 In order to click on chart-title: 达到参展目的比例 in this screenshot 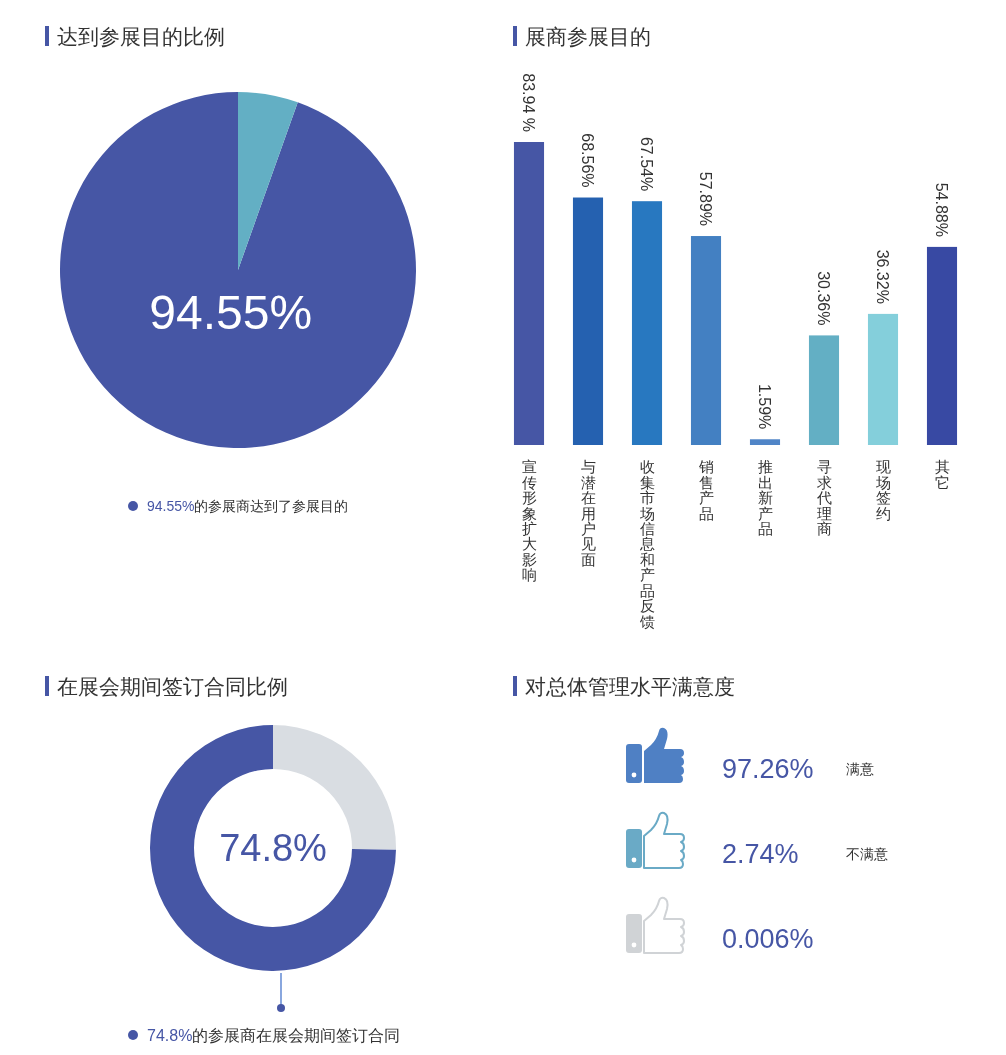, I will do `click(141, 36)`.